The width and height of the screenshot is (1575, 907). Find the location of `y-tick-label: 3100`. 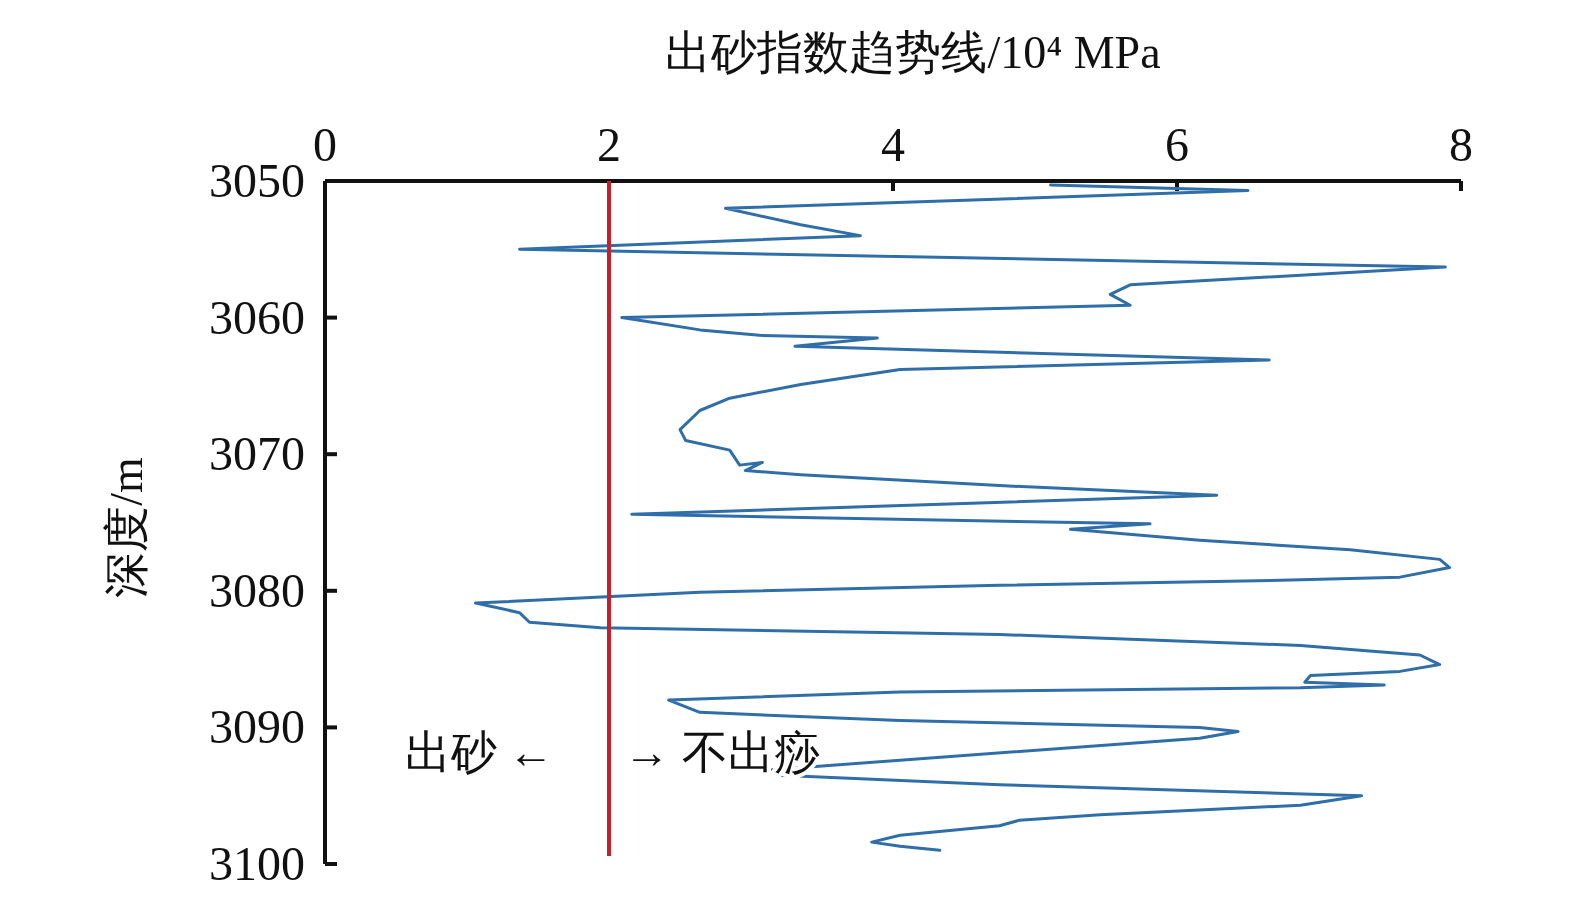

y-tick-label: 3100 is located at coordinates (257, 863).